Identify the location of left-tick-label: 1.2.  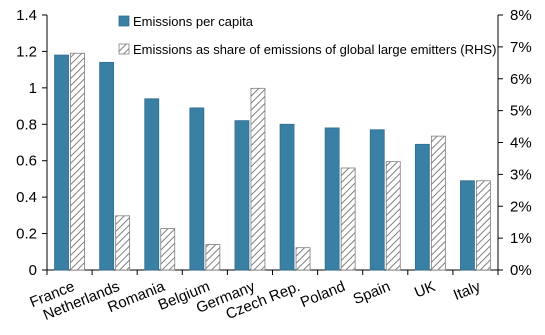
(26, 51).